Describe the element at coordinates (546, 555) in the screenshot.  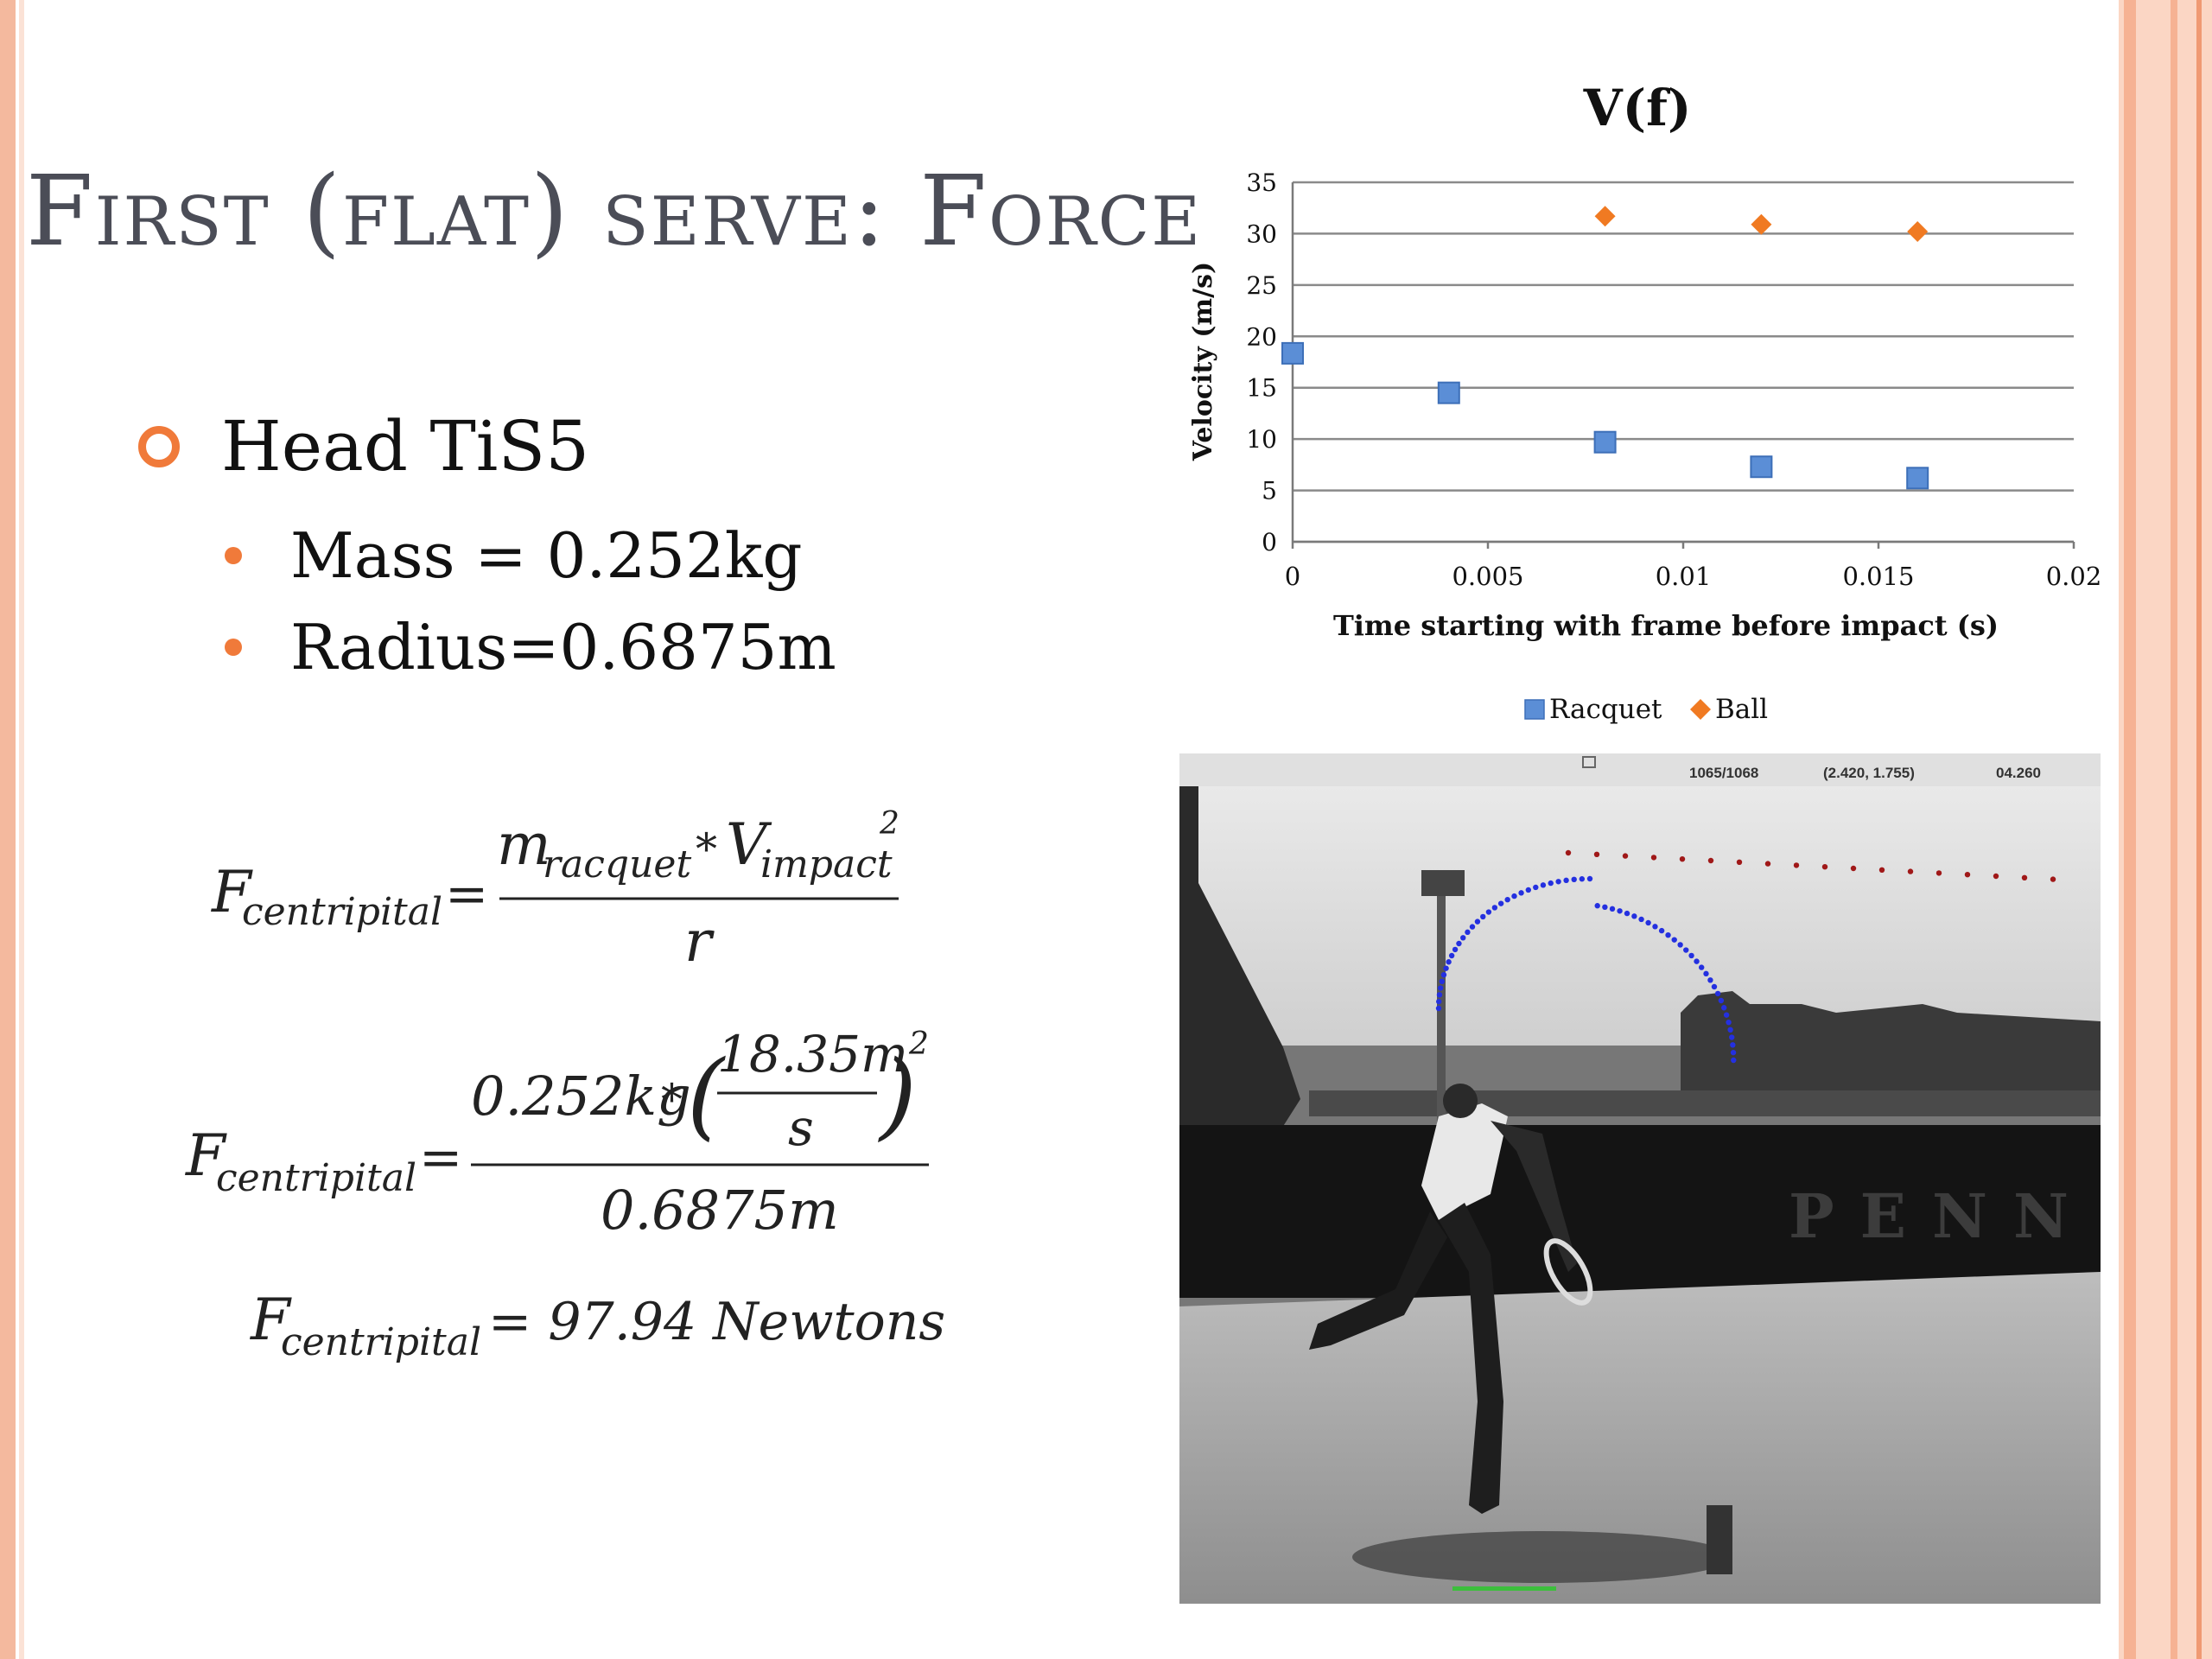
I see `sub-bullet-text: Mass = 0.252kg` at that location.